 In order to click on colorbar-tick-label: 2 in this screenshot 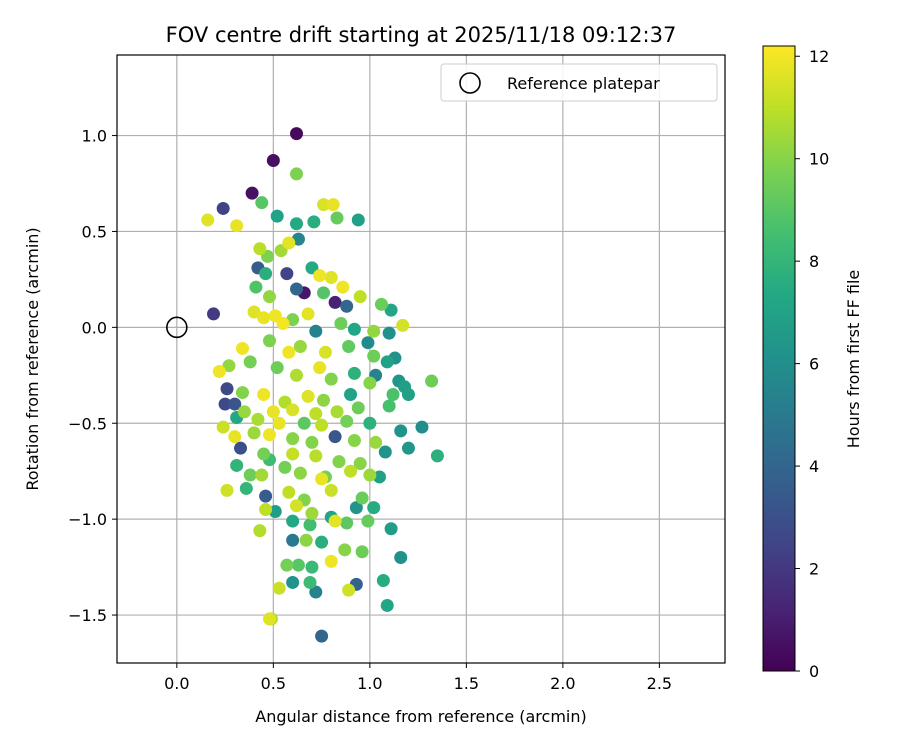, I will do `click(814, 569)`.